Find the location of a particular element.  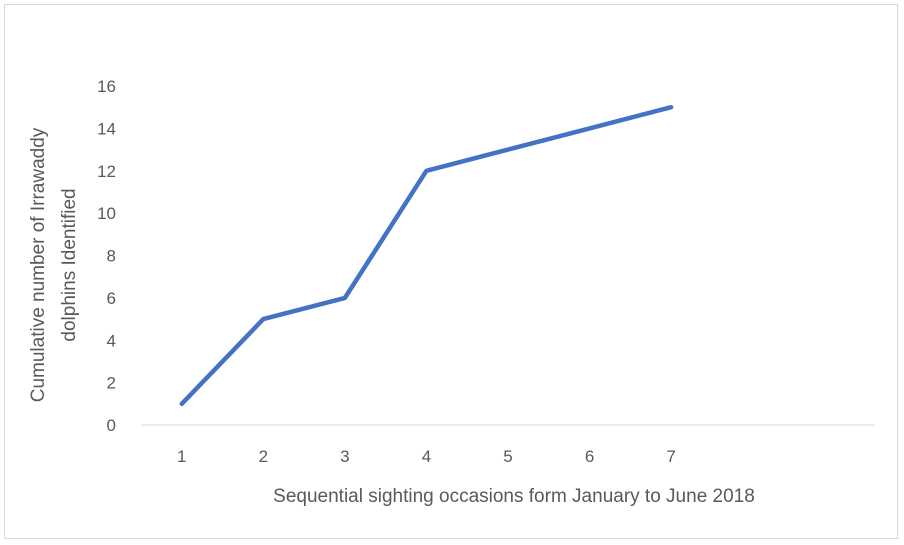

y-tick-label: 16 is located at coordinates (106, 86).